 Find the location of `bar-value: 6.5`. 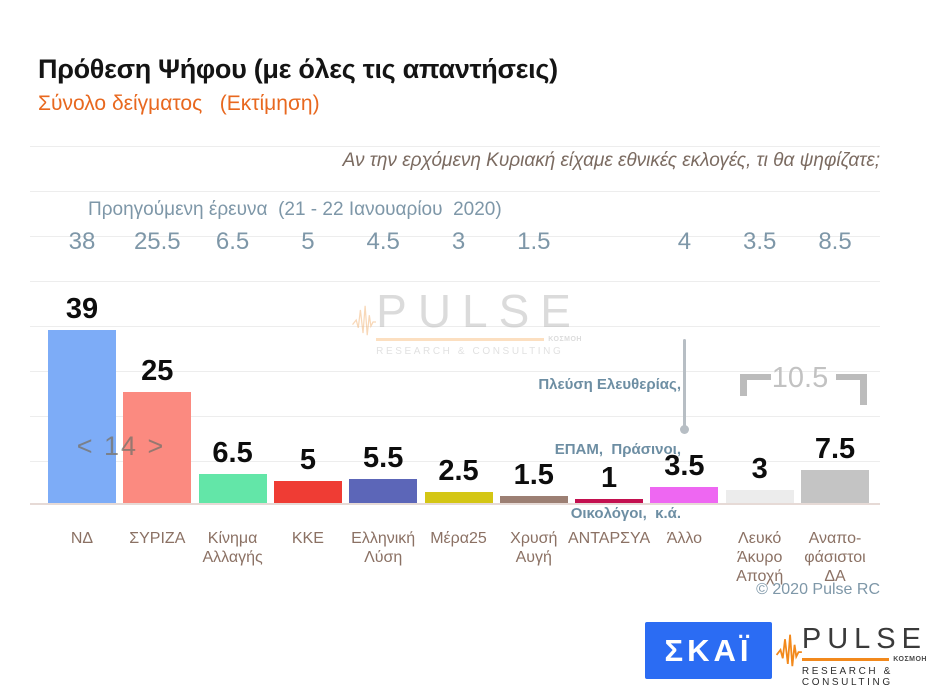

bar-value: 6.5 is located at coordinates (232, 453).